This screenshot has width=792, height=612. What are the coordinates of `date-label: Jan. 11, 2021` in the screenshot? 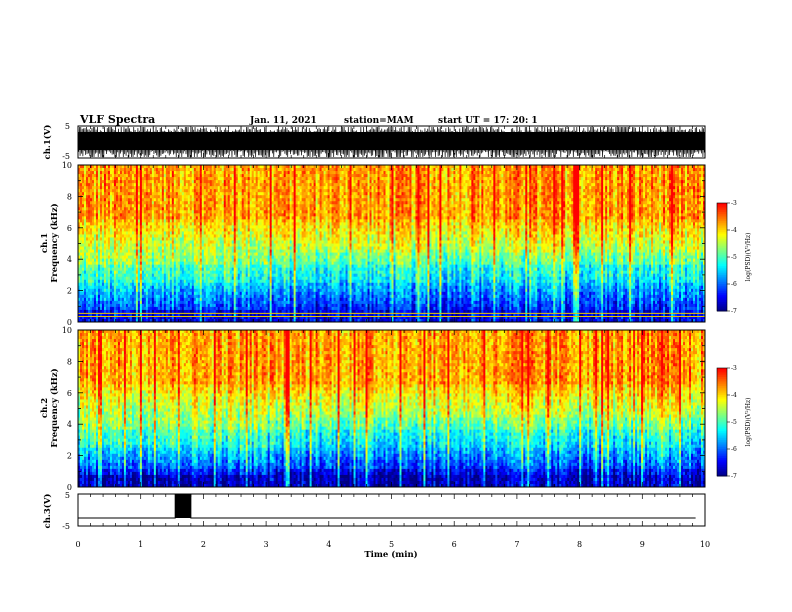 It's located at (283, 121).